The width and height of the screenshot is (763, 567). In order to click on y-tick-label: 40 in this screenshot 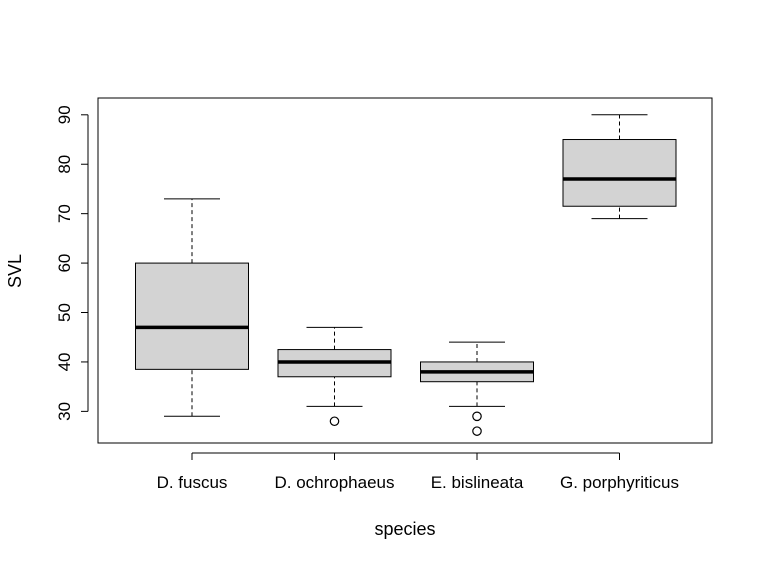, I will do `click(64, 361)`.